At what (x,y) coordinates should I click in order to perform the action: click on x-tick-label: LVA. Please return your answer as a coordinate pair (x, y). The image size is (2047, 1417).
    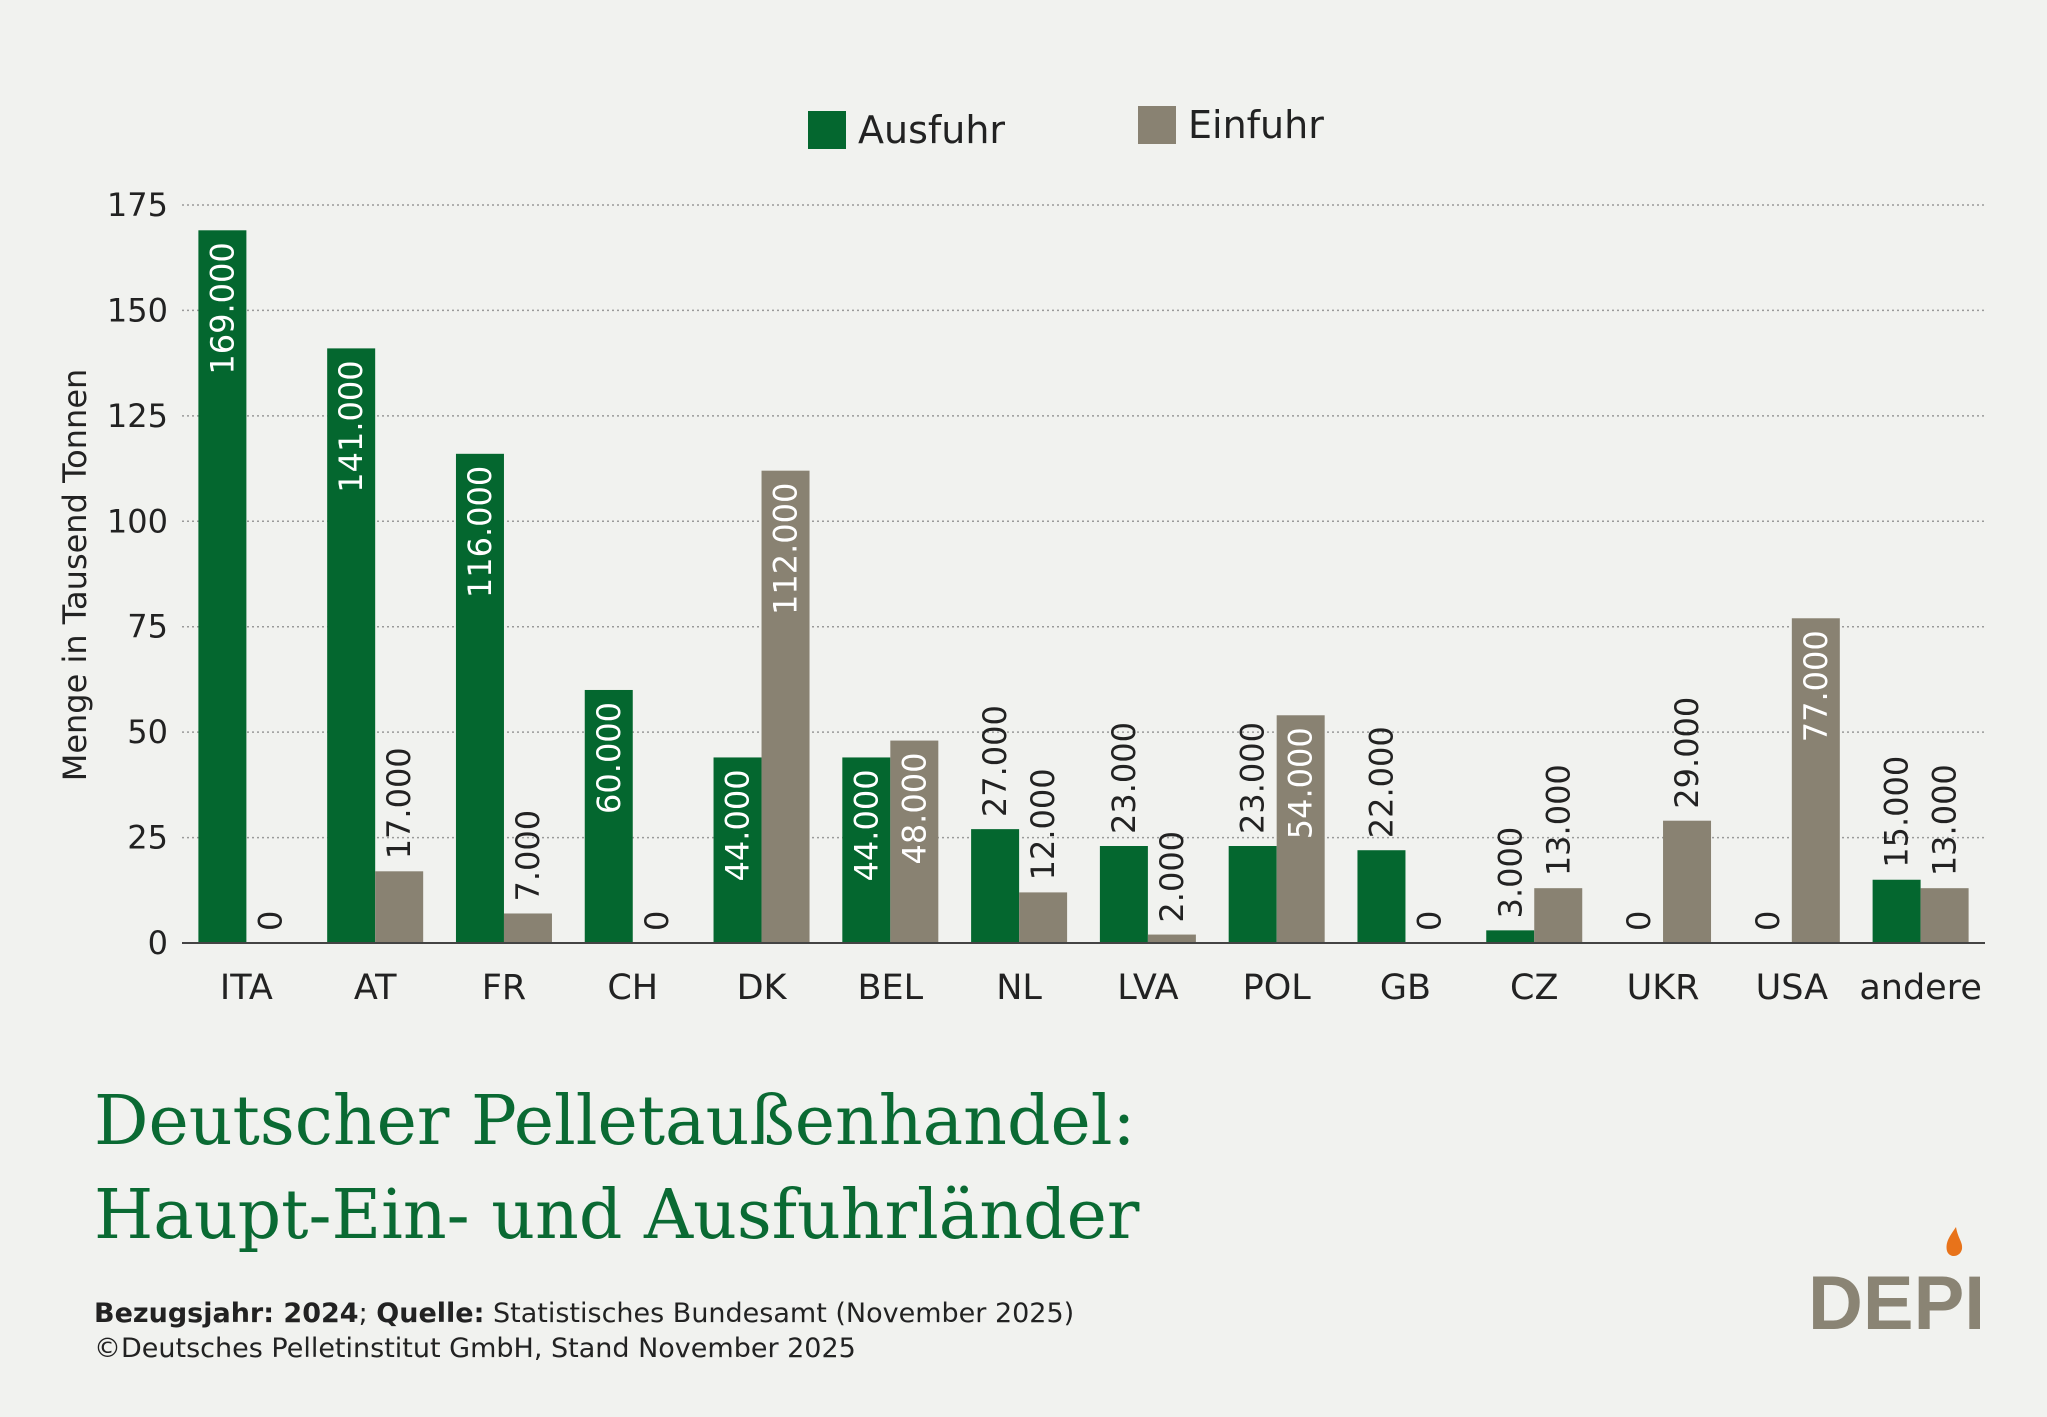
    Looking at the image, I should click on (1147, 988).